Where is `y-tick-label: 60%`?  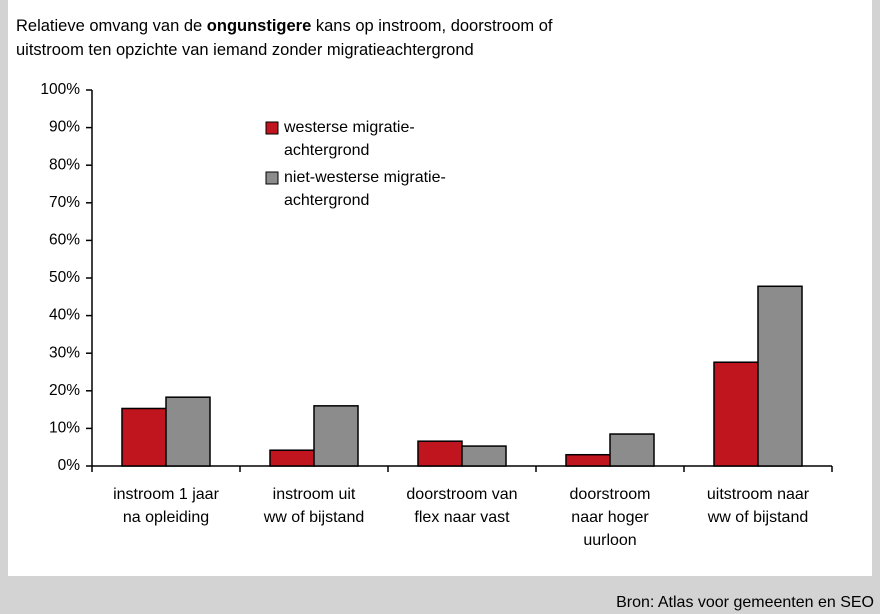
y-tick-label: 60% is located at coordinates (64, 239).